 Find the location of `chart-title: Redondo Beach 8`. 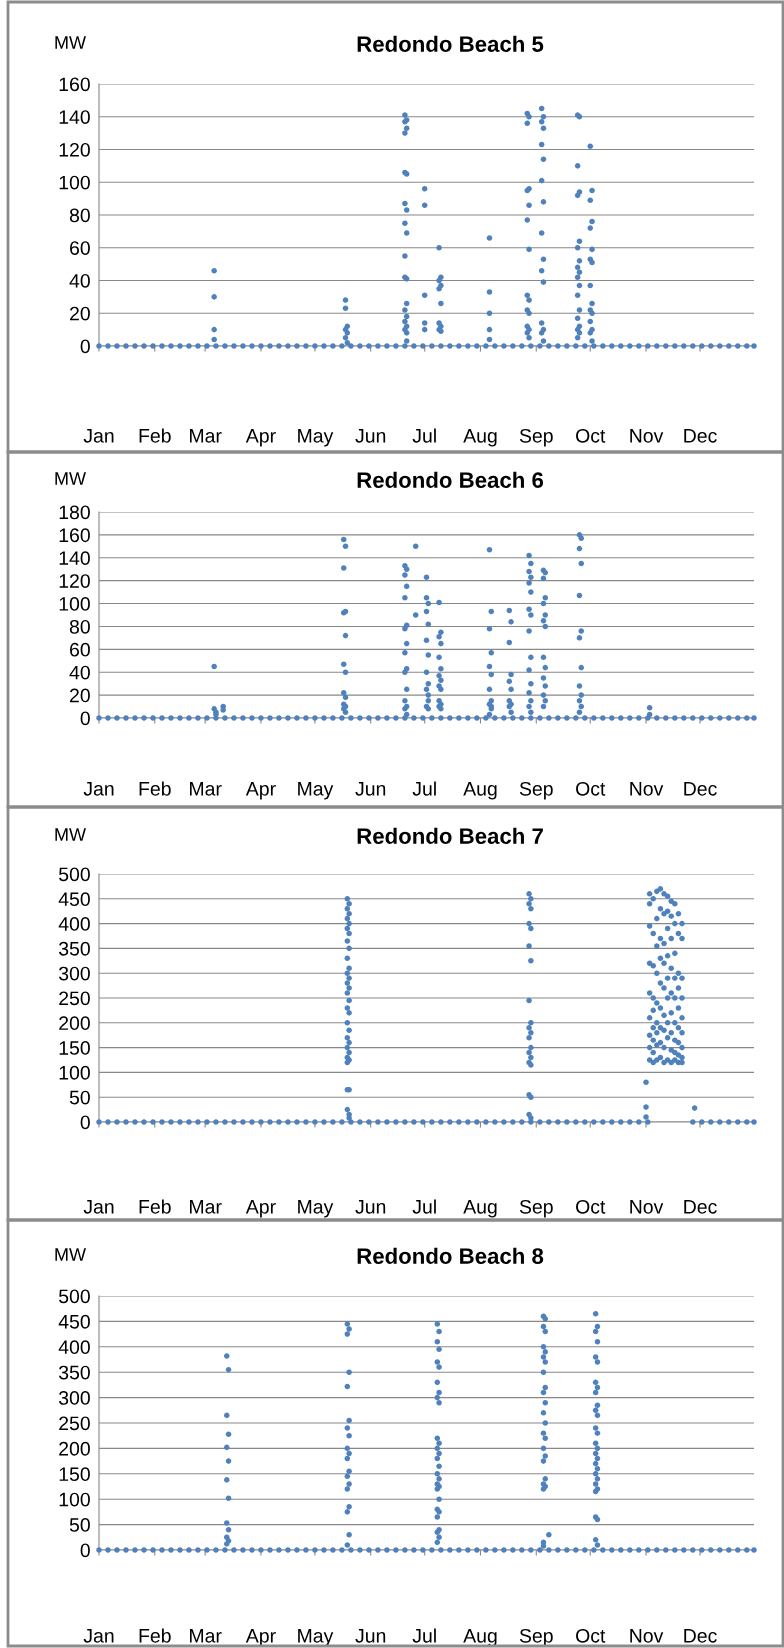

chart-title: Redondo Beach 8 is located at coordinates (450, 1255).